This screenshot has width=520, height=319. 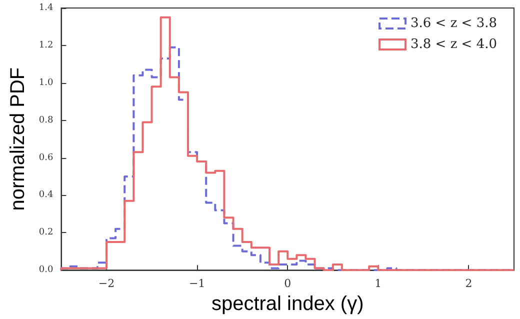 What do you see at coordinates (46, 233) in the screenshot?
I see `y-tick-label: 0.2` at bounding box center [46, 233].